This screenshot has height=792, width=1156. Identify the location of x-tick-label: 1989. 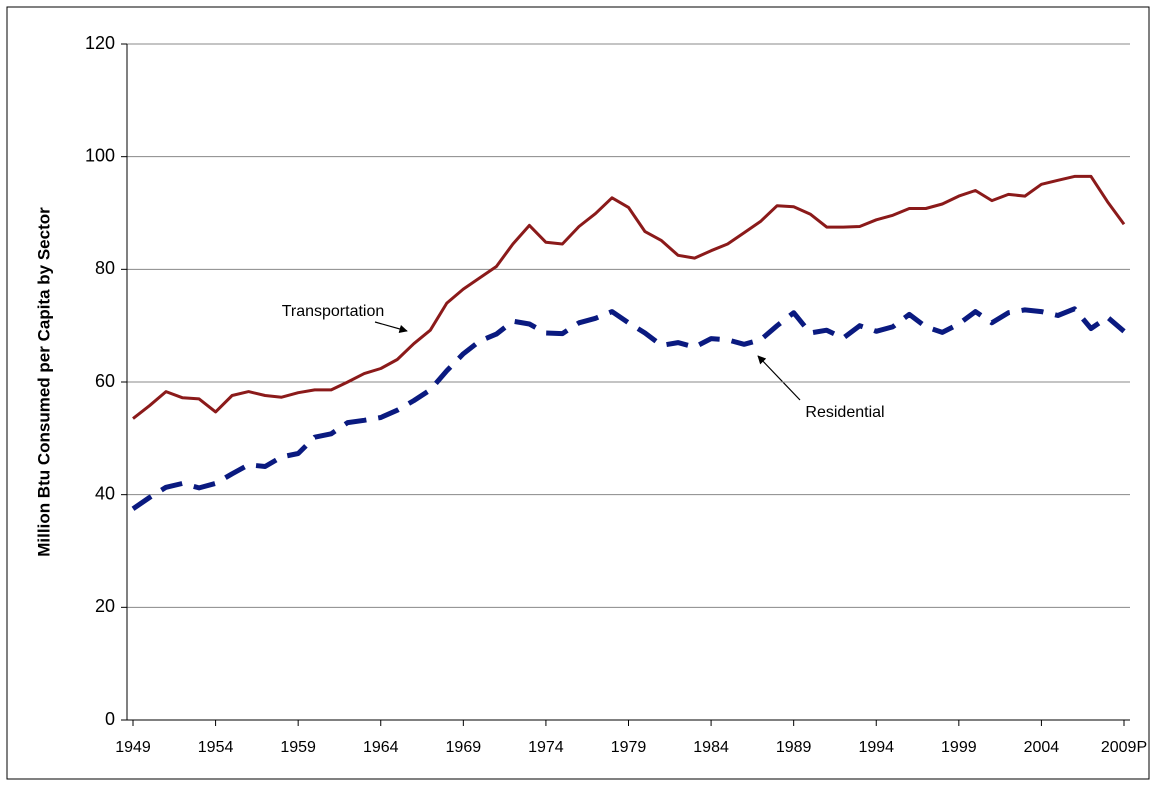
(794, 747).